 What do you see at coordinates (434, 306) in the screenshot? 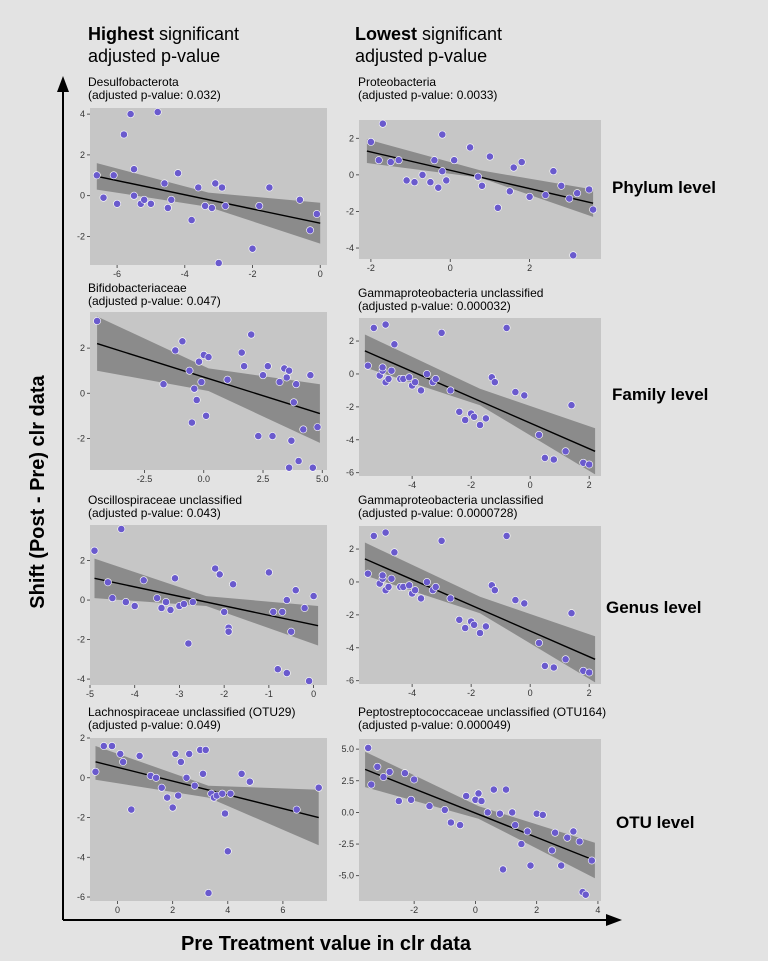
I see `panel-subtitle: (adjusted p-value: 0.000032)` at bounding box center [434, 306].